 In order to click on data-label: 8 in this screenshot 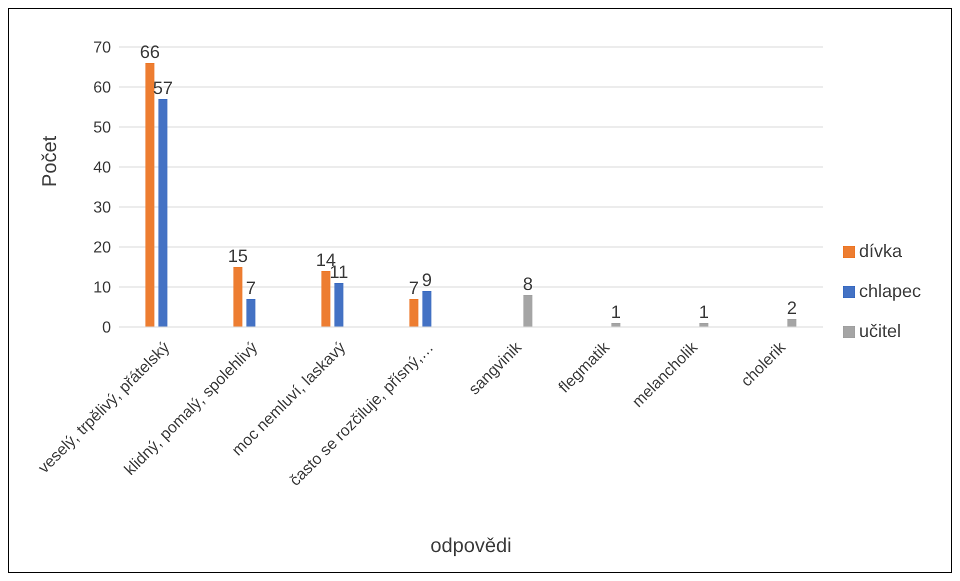, I will do `click(527, 284)`.